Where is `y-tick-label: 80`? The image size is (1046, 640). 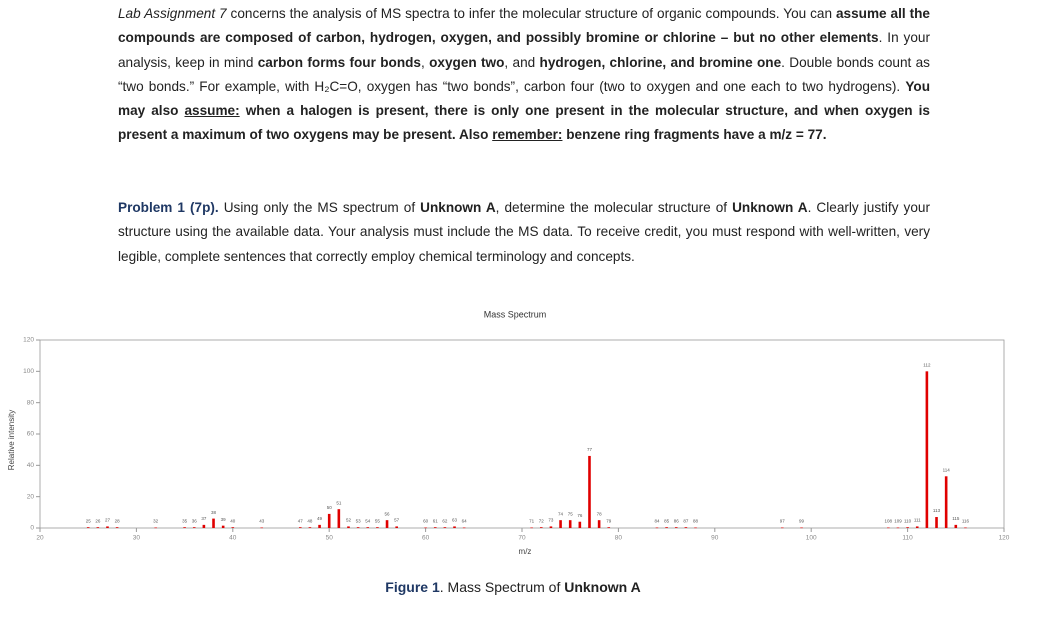
y-tick-label: 80 is located at coordinates (31, 402).